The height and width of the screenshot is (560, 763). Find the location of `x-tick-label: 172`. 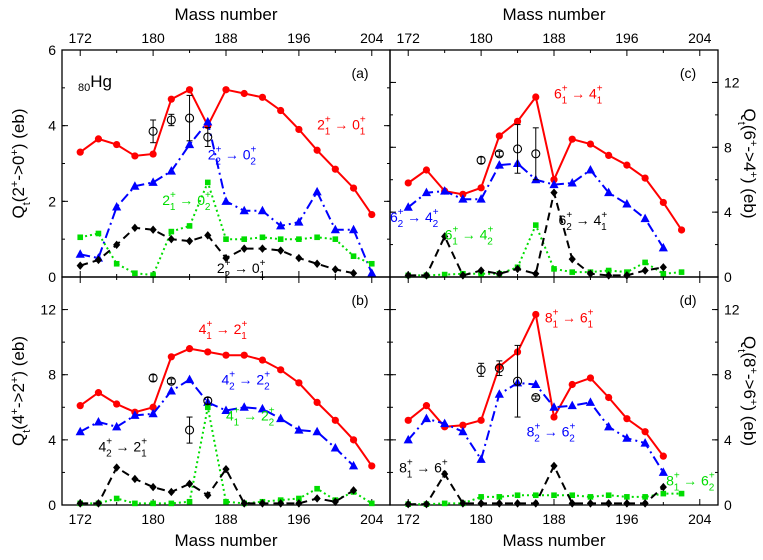

x-tick-label: 172 is located at coordinates (409, 38).